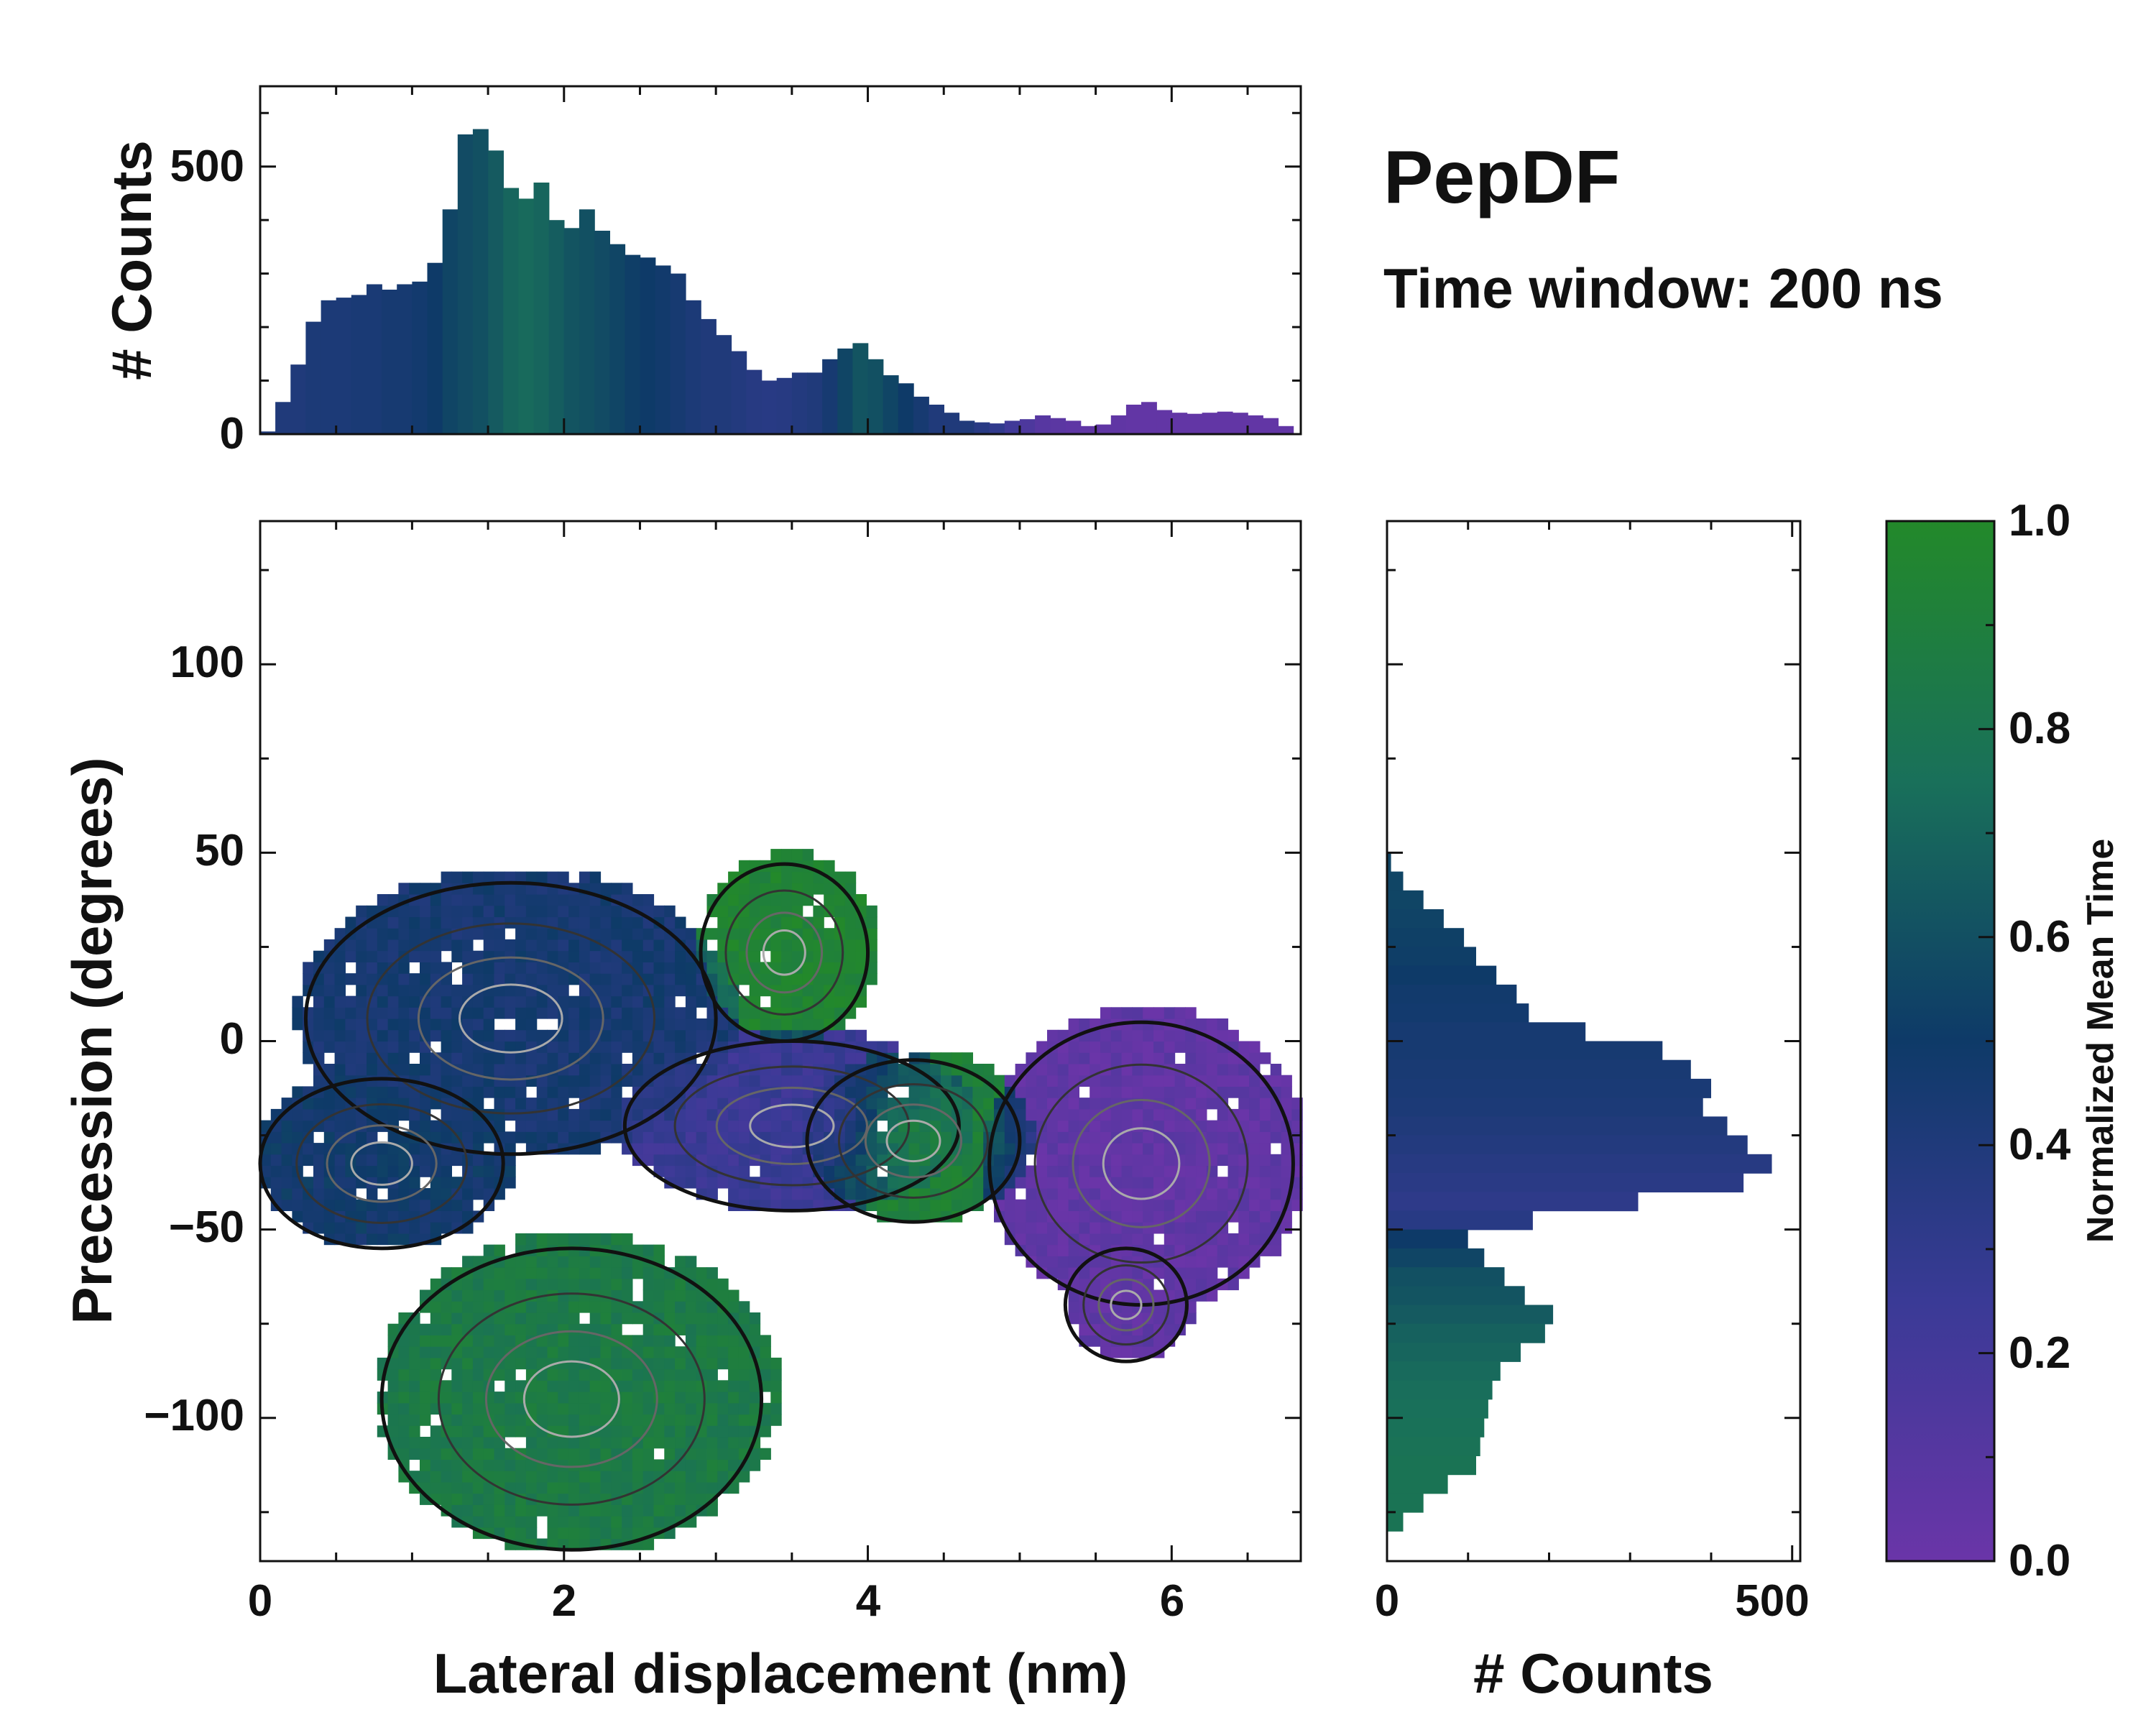 The image size is (2156, 1725). Describe the element at coordinates (207, 662) in the screenshot. I see `heatmap-ytick-label-100: 100` at that location.